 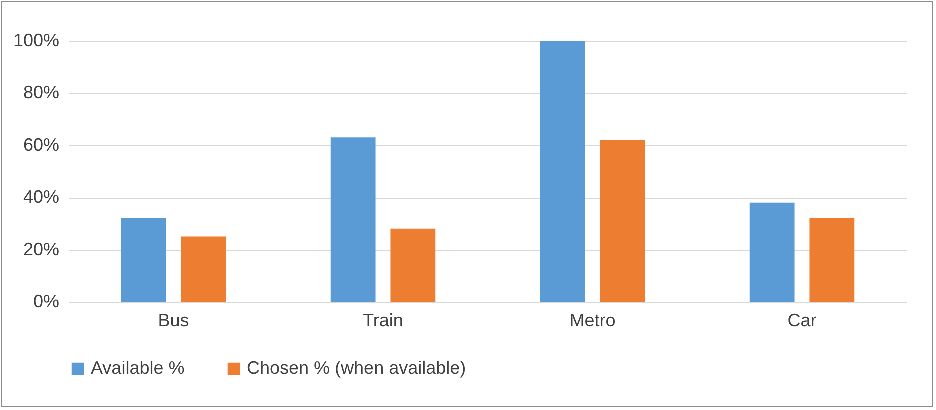 What do you see at coordinates (41, 144) in the screenshot?
I see `y-tick-label: 60%` at bounding box center [41, 144].